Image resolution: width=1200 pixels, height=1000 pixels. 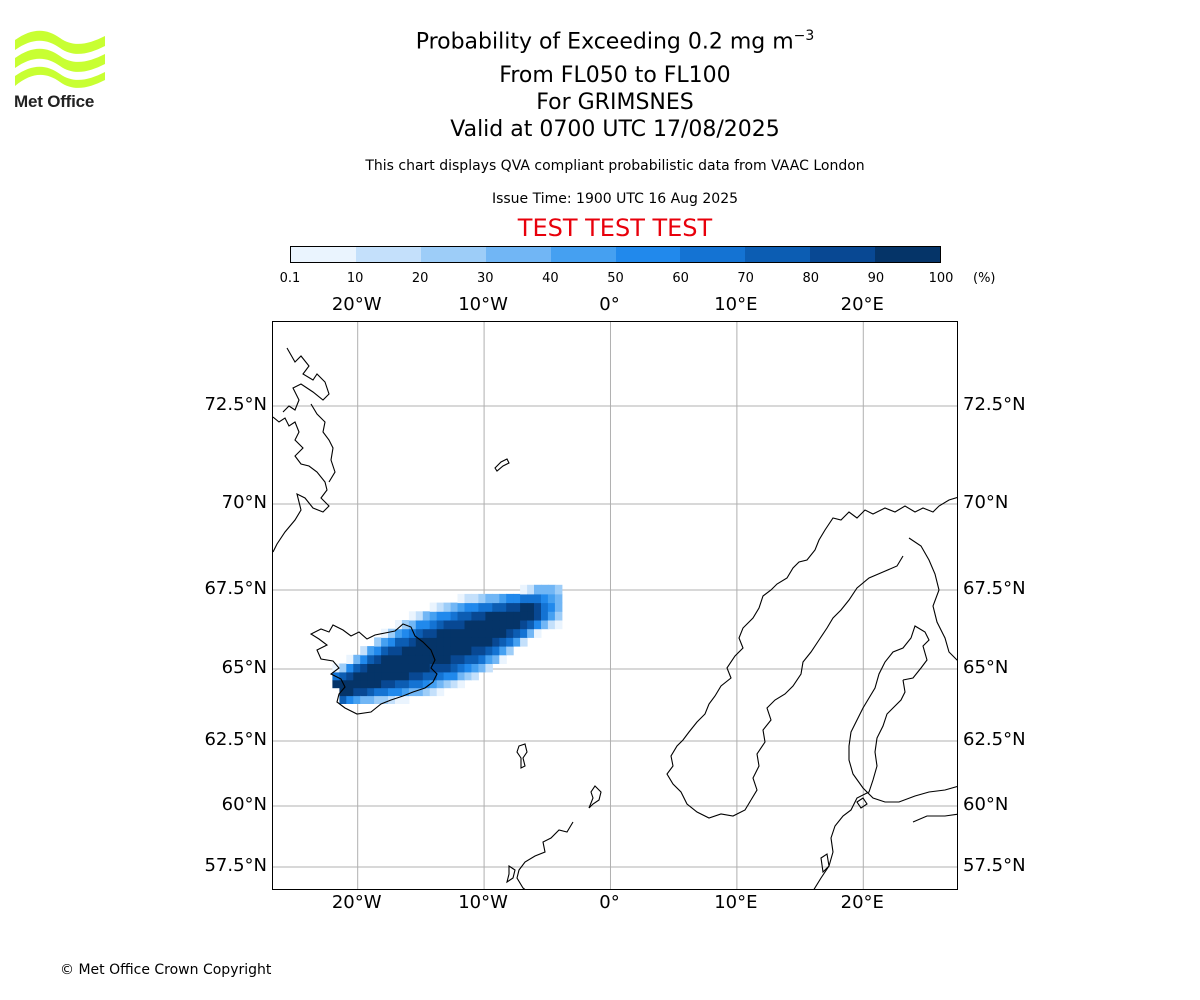 What do you see at coordinates (244, 667) in the screenshot?
I see `lat-label-left: 65°N` at bounding box center [244, 667].